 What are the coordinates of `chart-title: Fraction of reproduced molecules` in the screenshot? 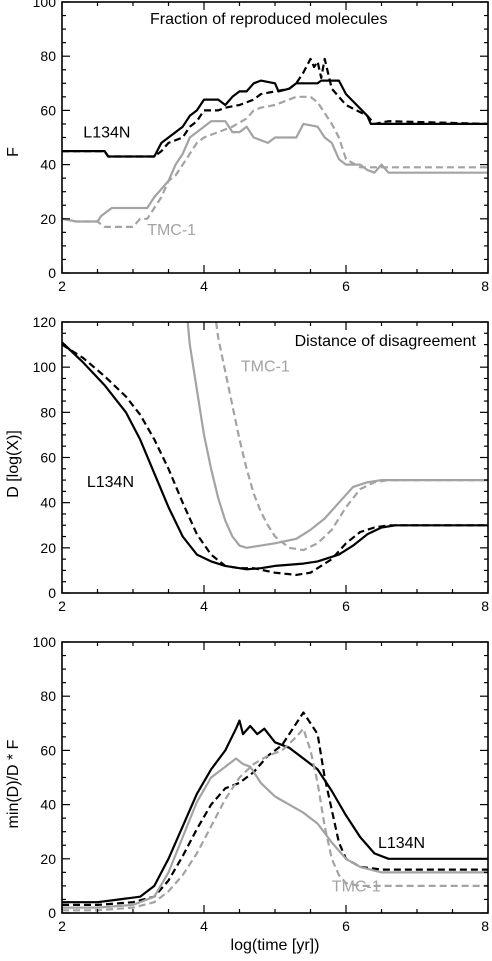 It's located at (268, 19).